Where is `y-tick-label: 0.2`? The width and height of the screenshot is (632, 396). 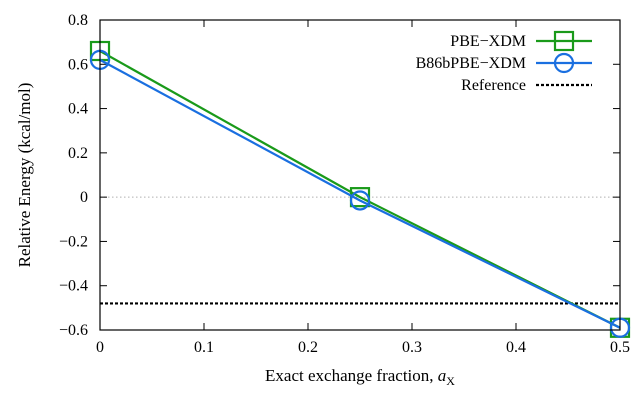 y-tick-label: 0.2 is located at coordinates (78, 153).